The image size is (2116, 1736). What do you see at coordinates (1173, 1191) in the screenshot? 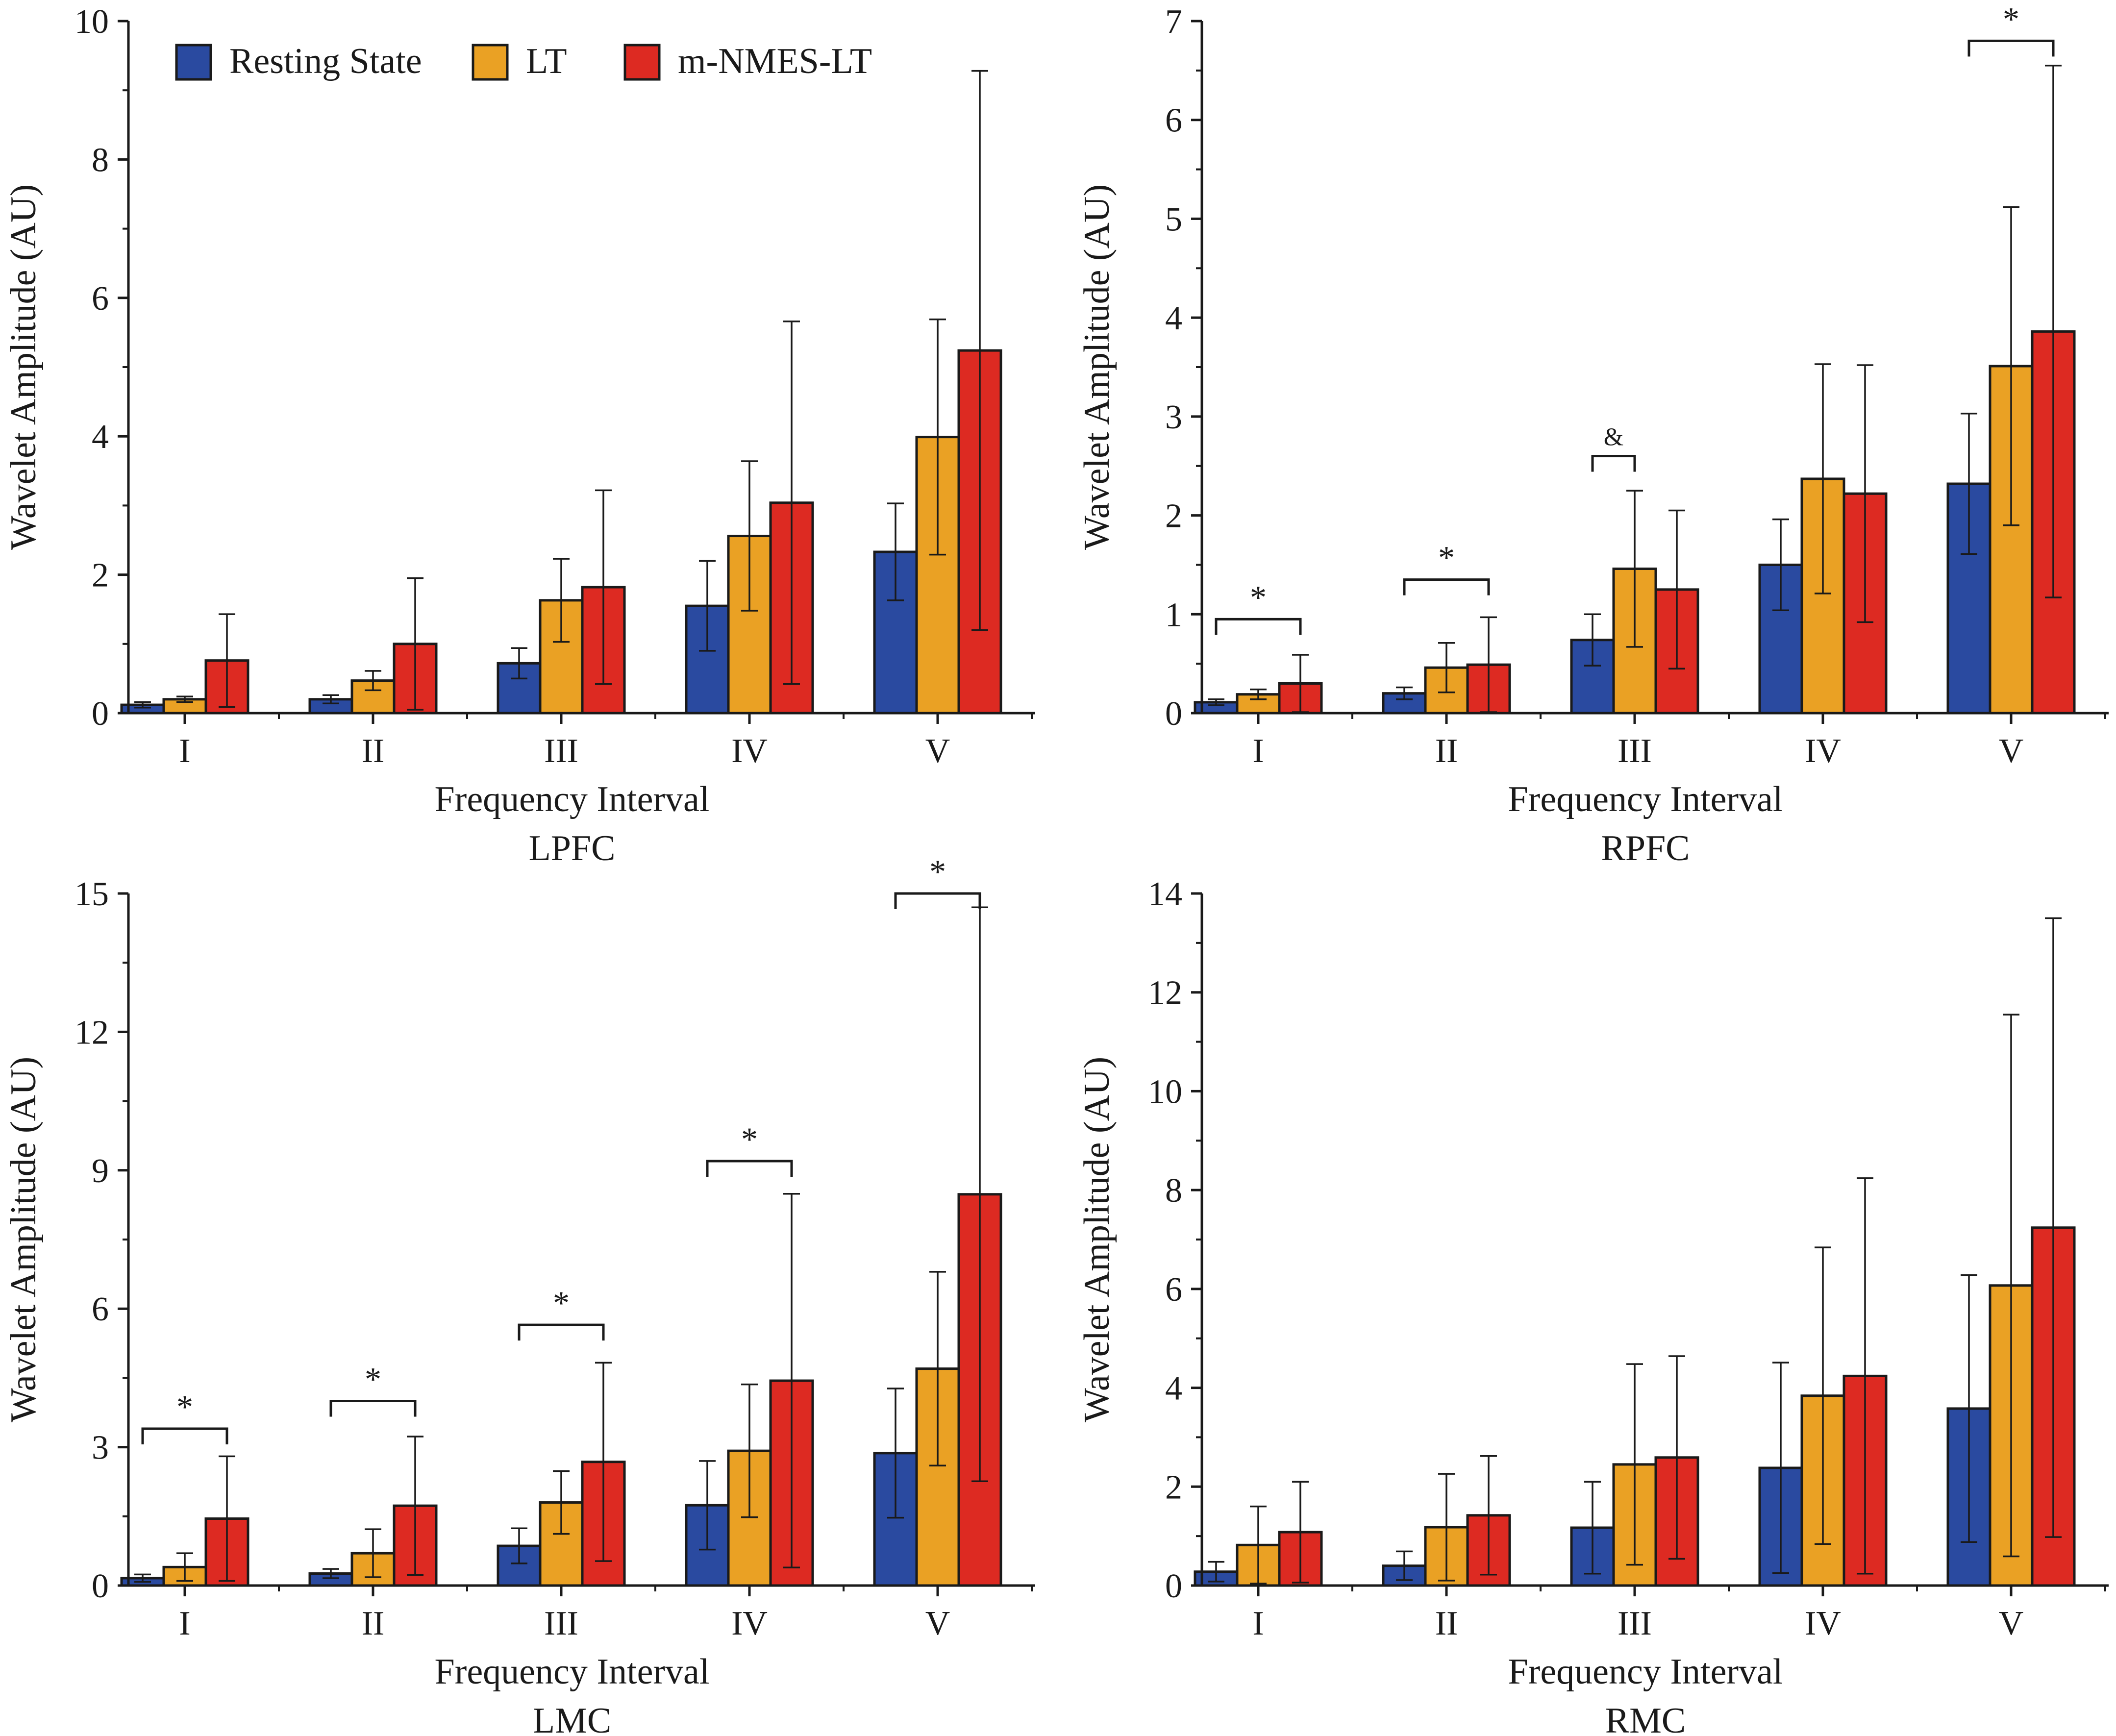
I see `y-tick-label: 8` at bounding box center [1173, 1191].